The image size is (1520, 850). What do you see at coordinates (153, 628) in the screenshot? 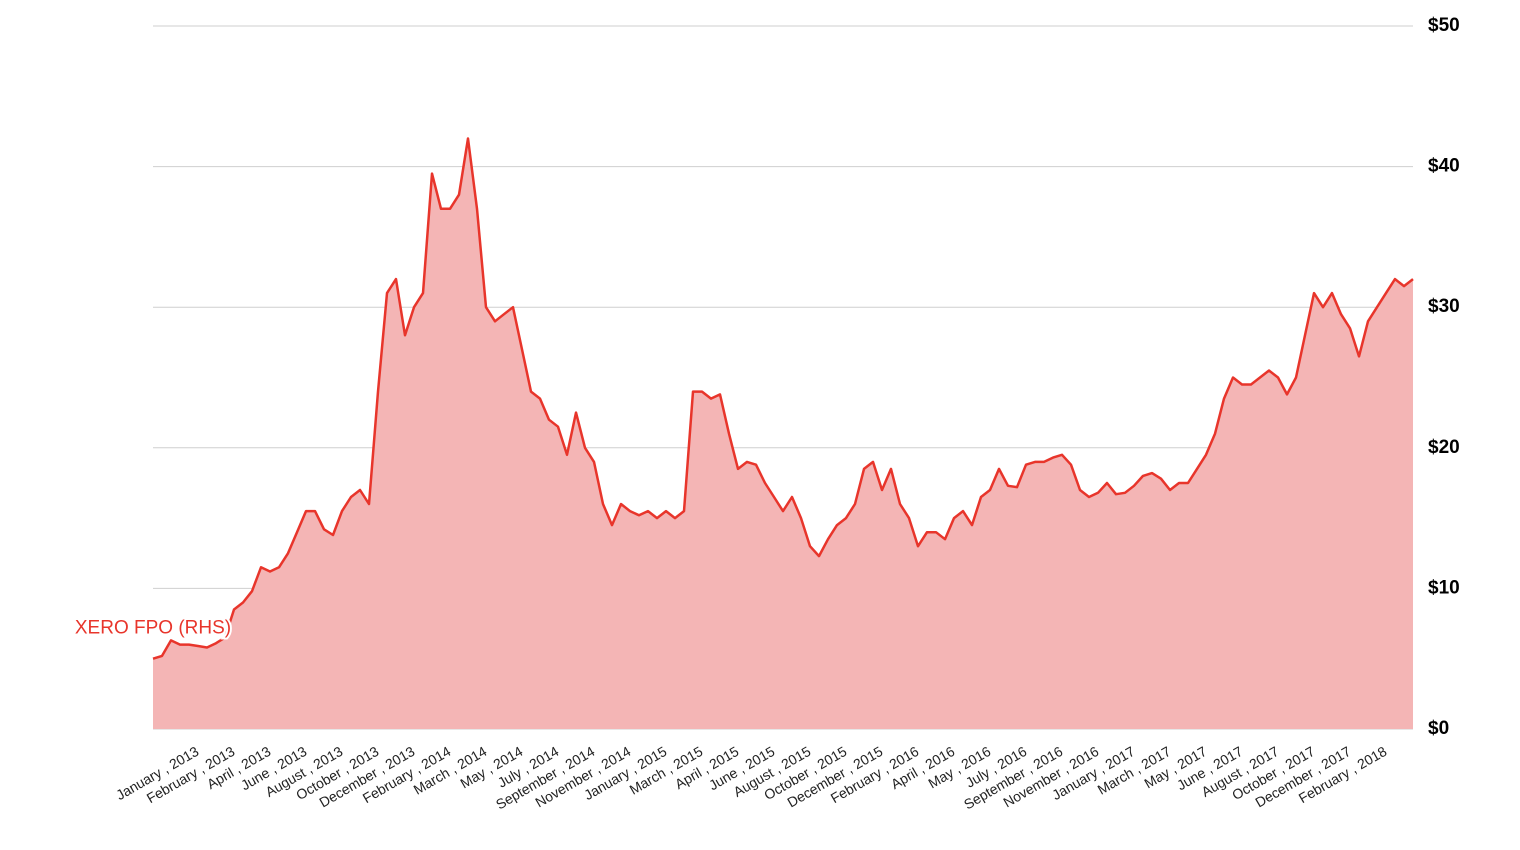
I see `series-label: XERO FPO (RHS)` at bounding box center [153, 628].